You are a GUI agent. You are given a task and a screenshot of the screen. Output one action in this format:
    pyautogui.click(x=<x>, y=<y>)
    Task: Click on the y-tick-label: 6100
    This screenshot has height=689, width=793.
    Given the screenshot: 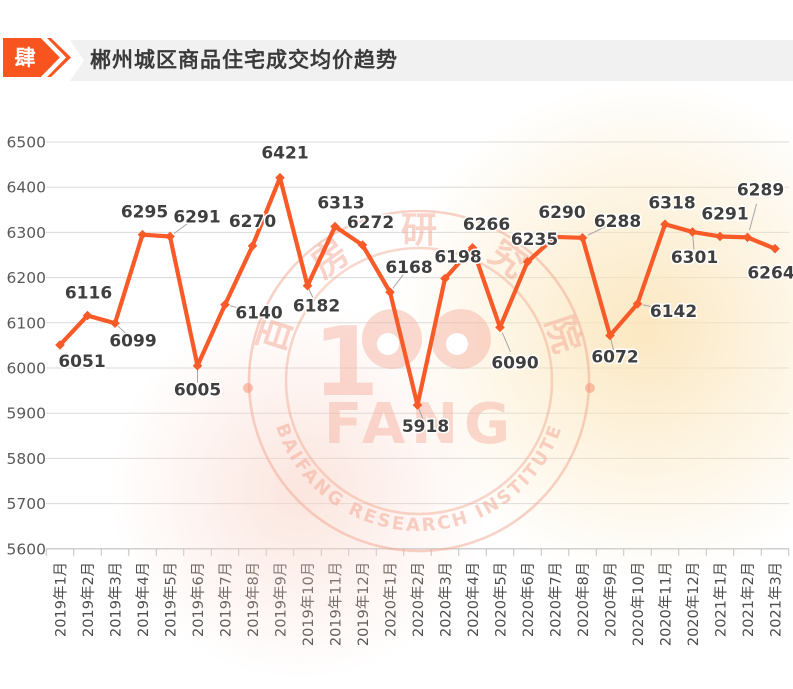 What is the action you would take?
    pyautogui.click(x=26, y=323)
    